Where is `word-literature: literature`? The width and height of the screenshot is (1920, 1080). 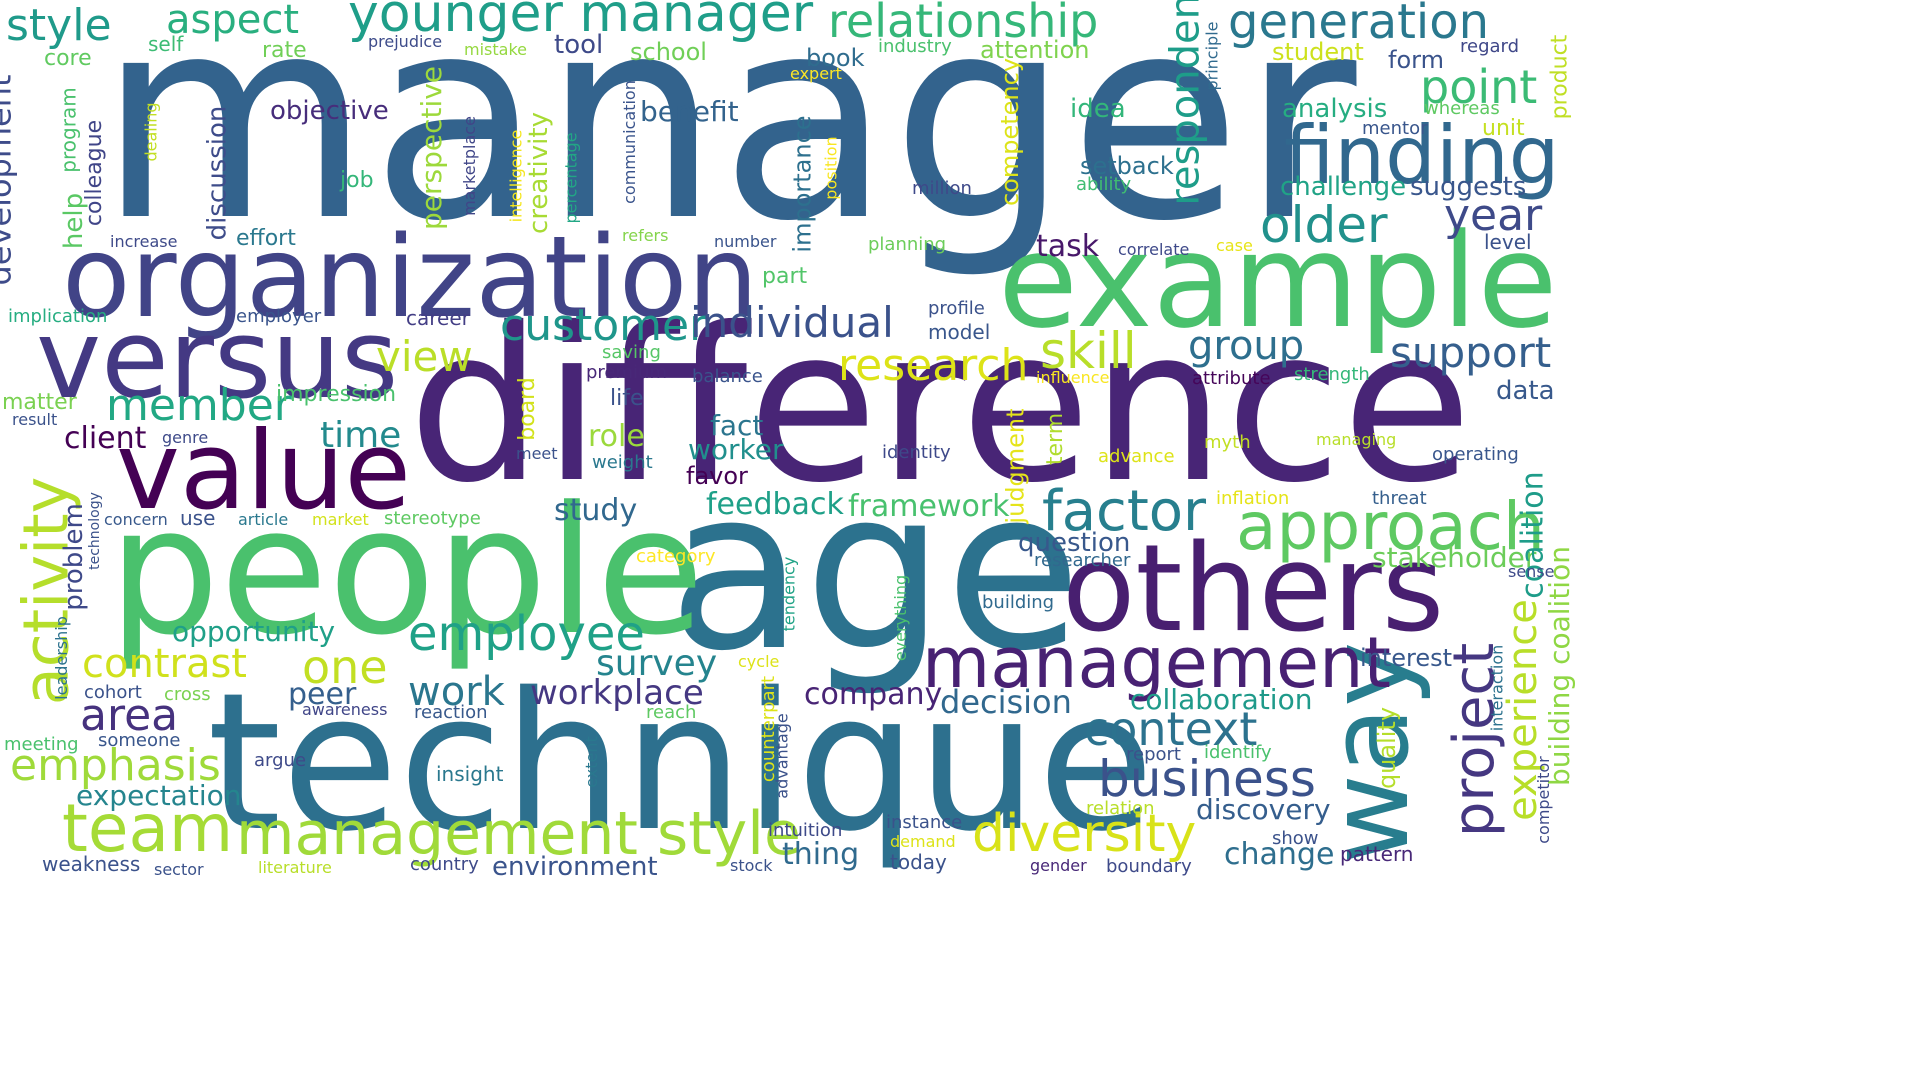
word-literature: literature is located at coordinates (295, 867).